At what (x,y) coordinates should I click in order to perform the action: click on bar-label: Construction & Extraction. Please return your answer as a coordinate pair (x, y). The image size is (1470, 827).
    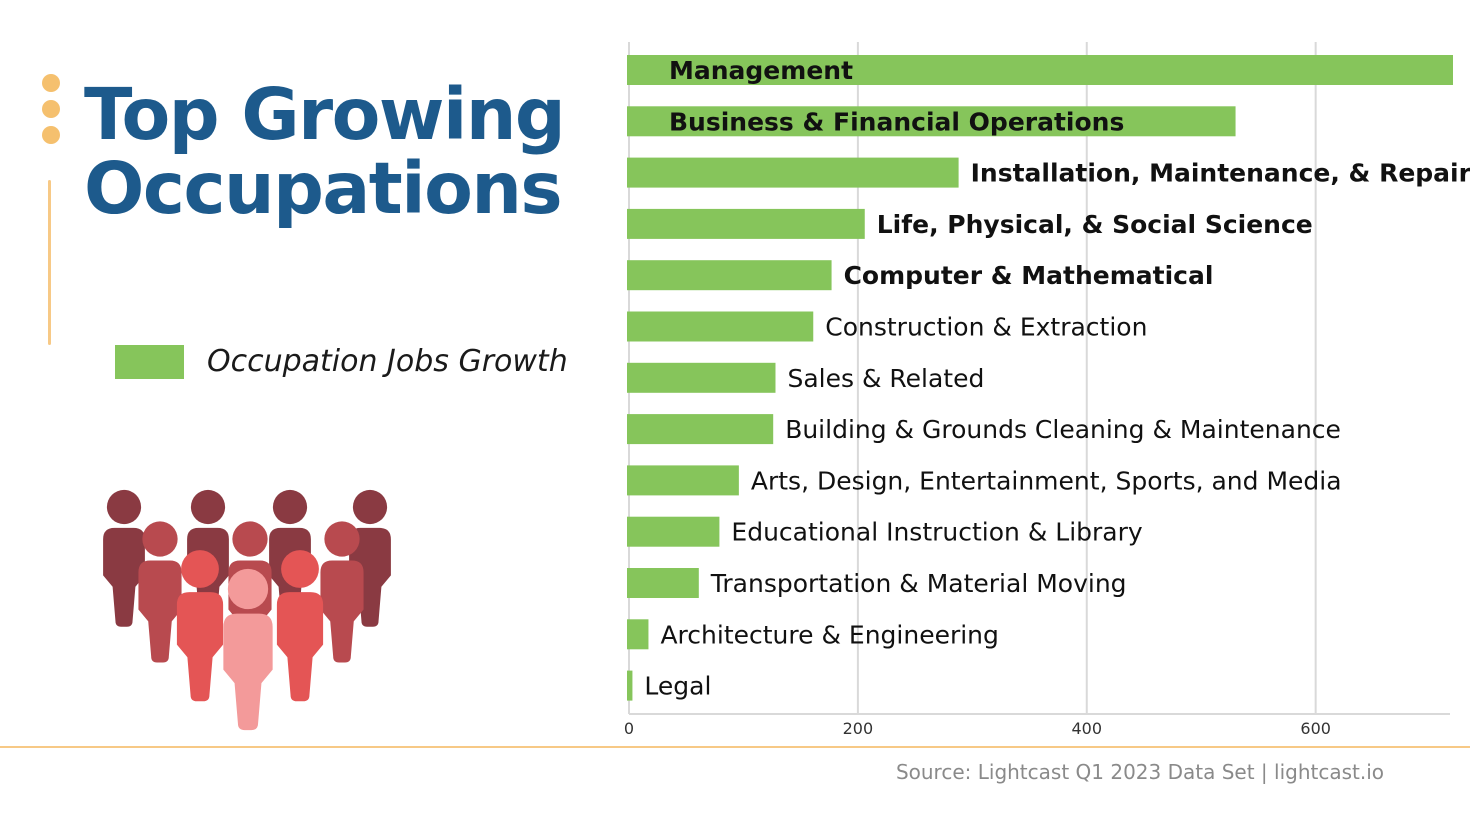
    Looking at the image, I should click on (986, 327).